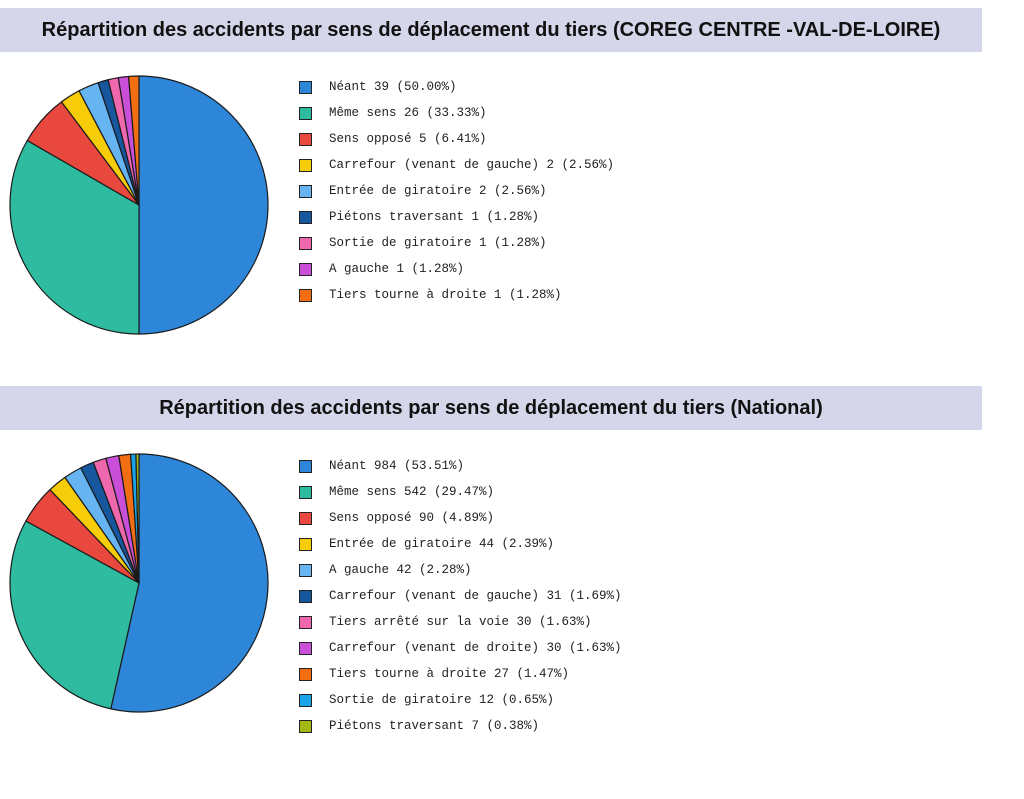 Image resolution: width=1024 pixels, height=799 pixels. I want to click on legend-item: Tiers tourne à droite 1 (1.28%), so click(456, 295).